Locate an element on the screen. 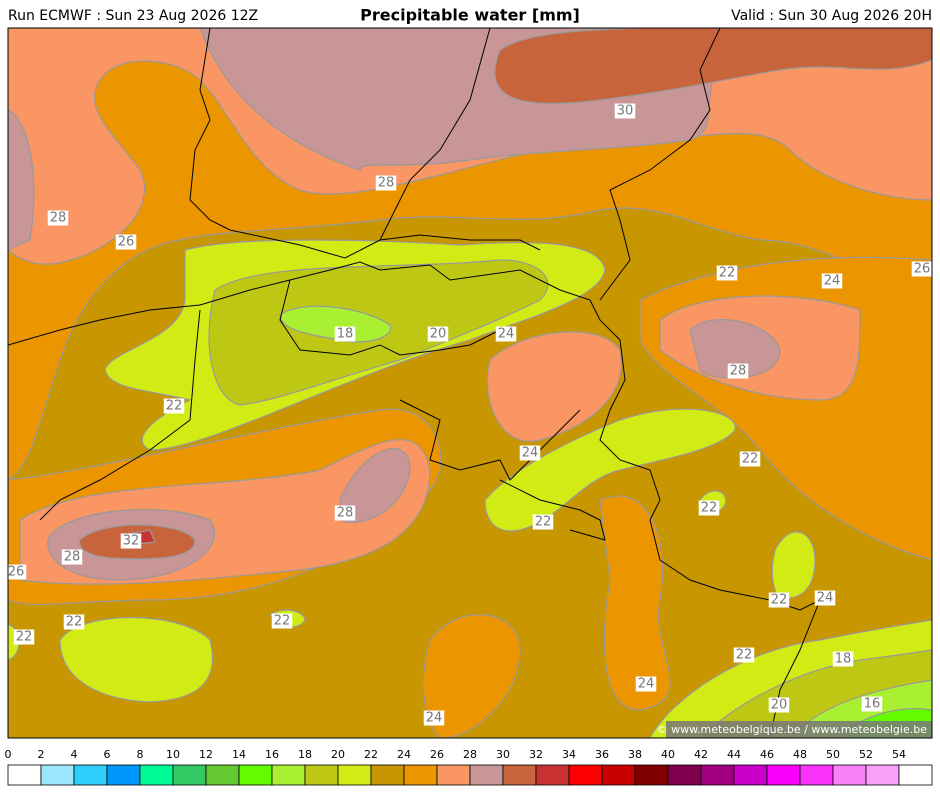  colorbar-tick-label: 42 is located at coordinates (701, 754).